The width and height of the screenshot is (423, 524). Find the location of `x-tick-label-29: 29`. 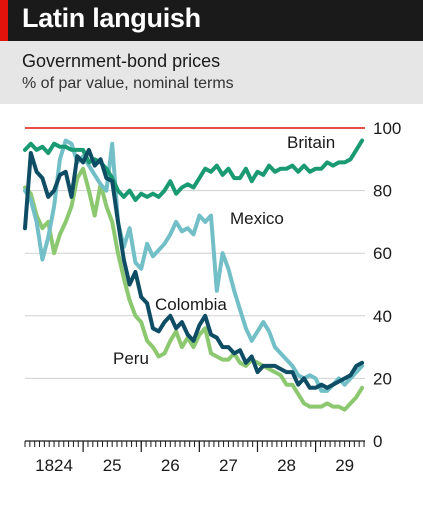

x-tick-label-29: 29 is located at coordinates (344, 465).